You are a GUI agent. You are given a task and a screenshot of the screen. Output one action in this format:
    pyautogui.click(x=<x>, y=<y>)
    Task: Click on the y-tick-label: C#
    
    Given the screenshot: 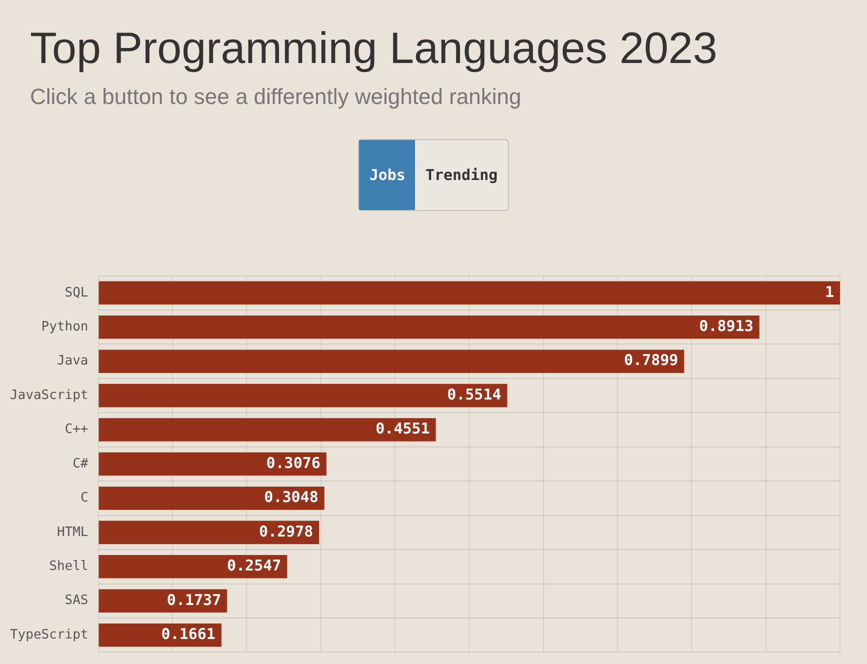 What is the action you would take?
    pyautogui.click(x=80, y=464)
    